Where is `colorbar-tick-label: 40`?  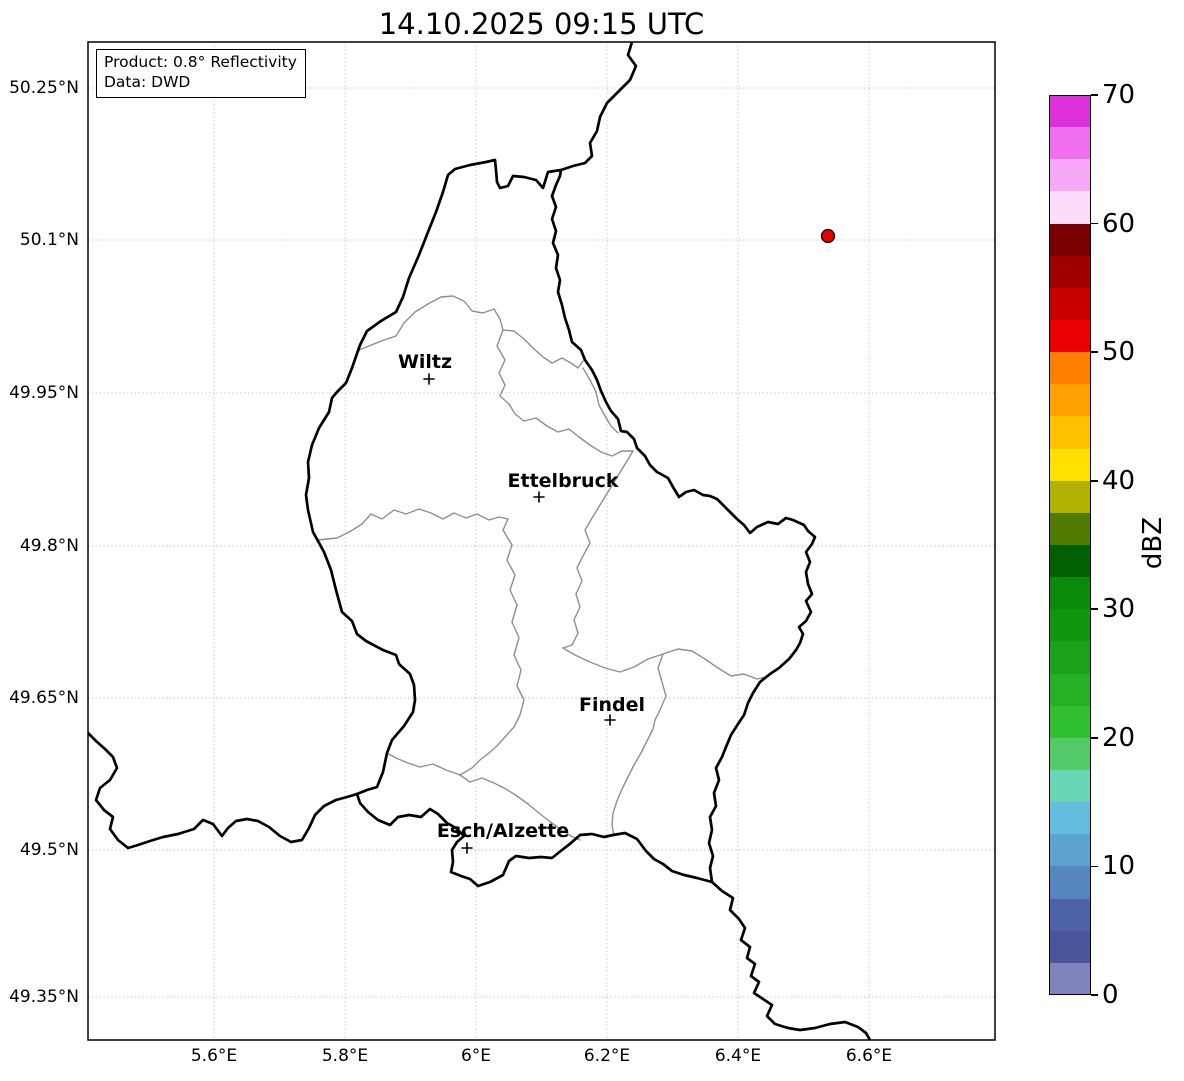
colorbar-tick-label: 40 is located at coordinates (1119, 480).